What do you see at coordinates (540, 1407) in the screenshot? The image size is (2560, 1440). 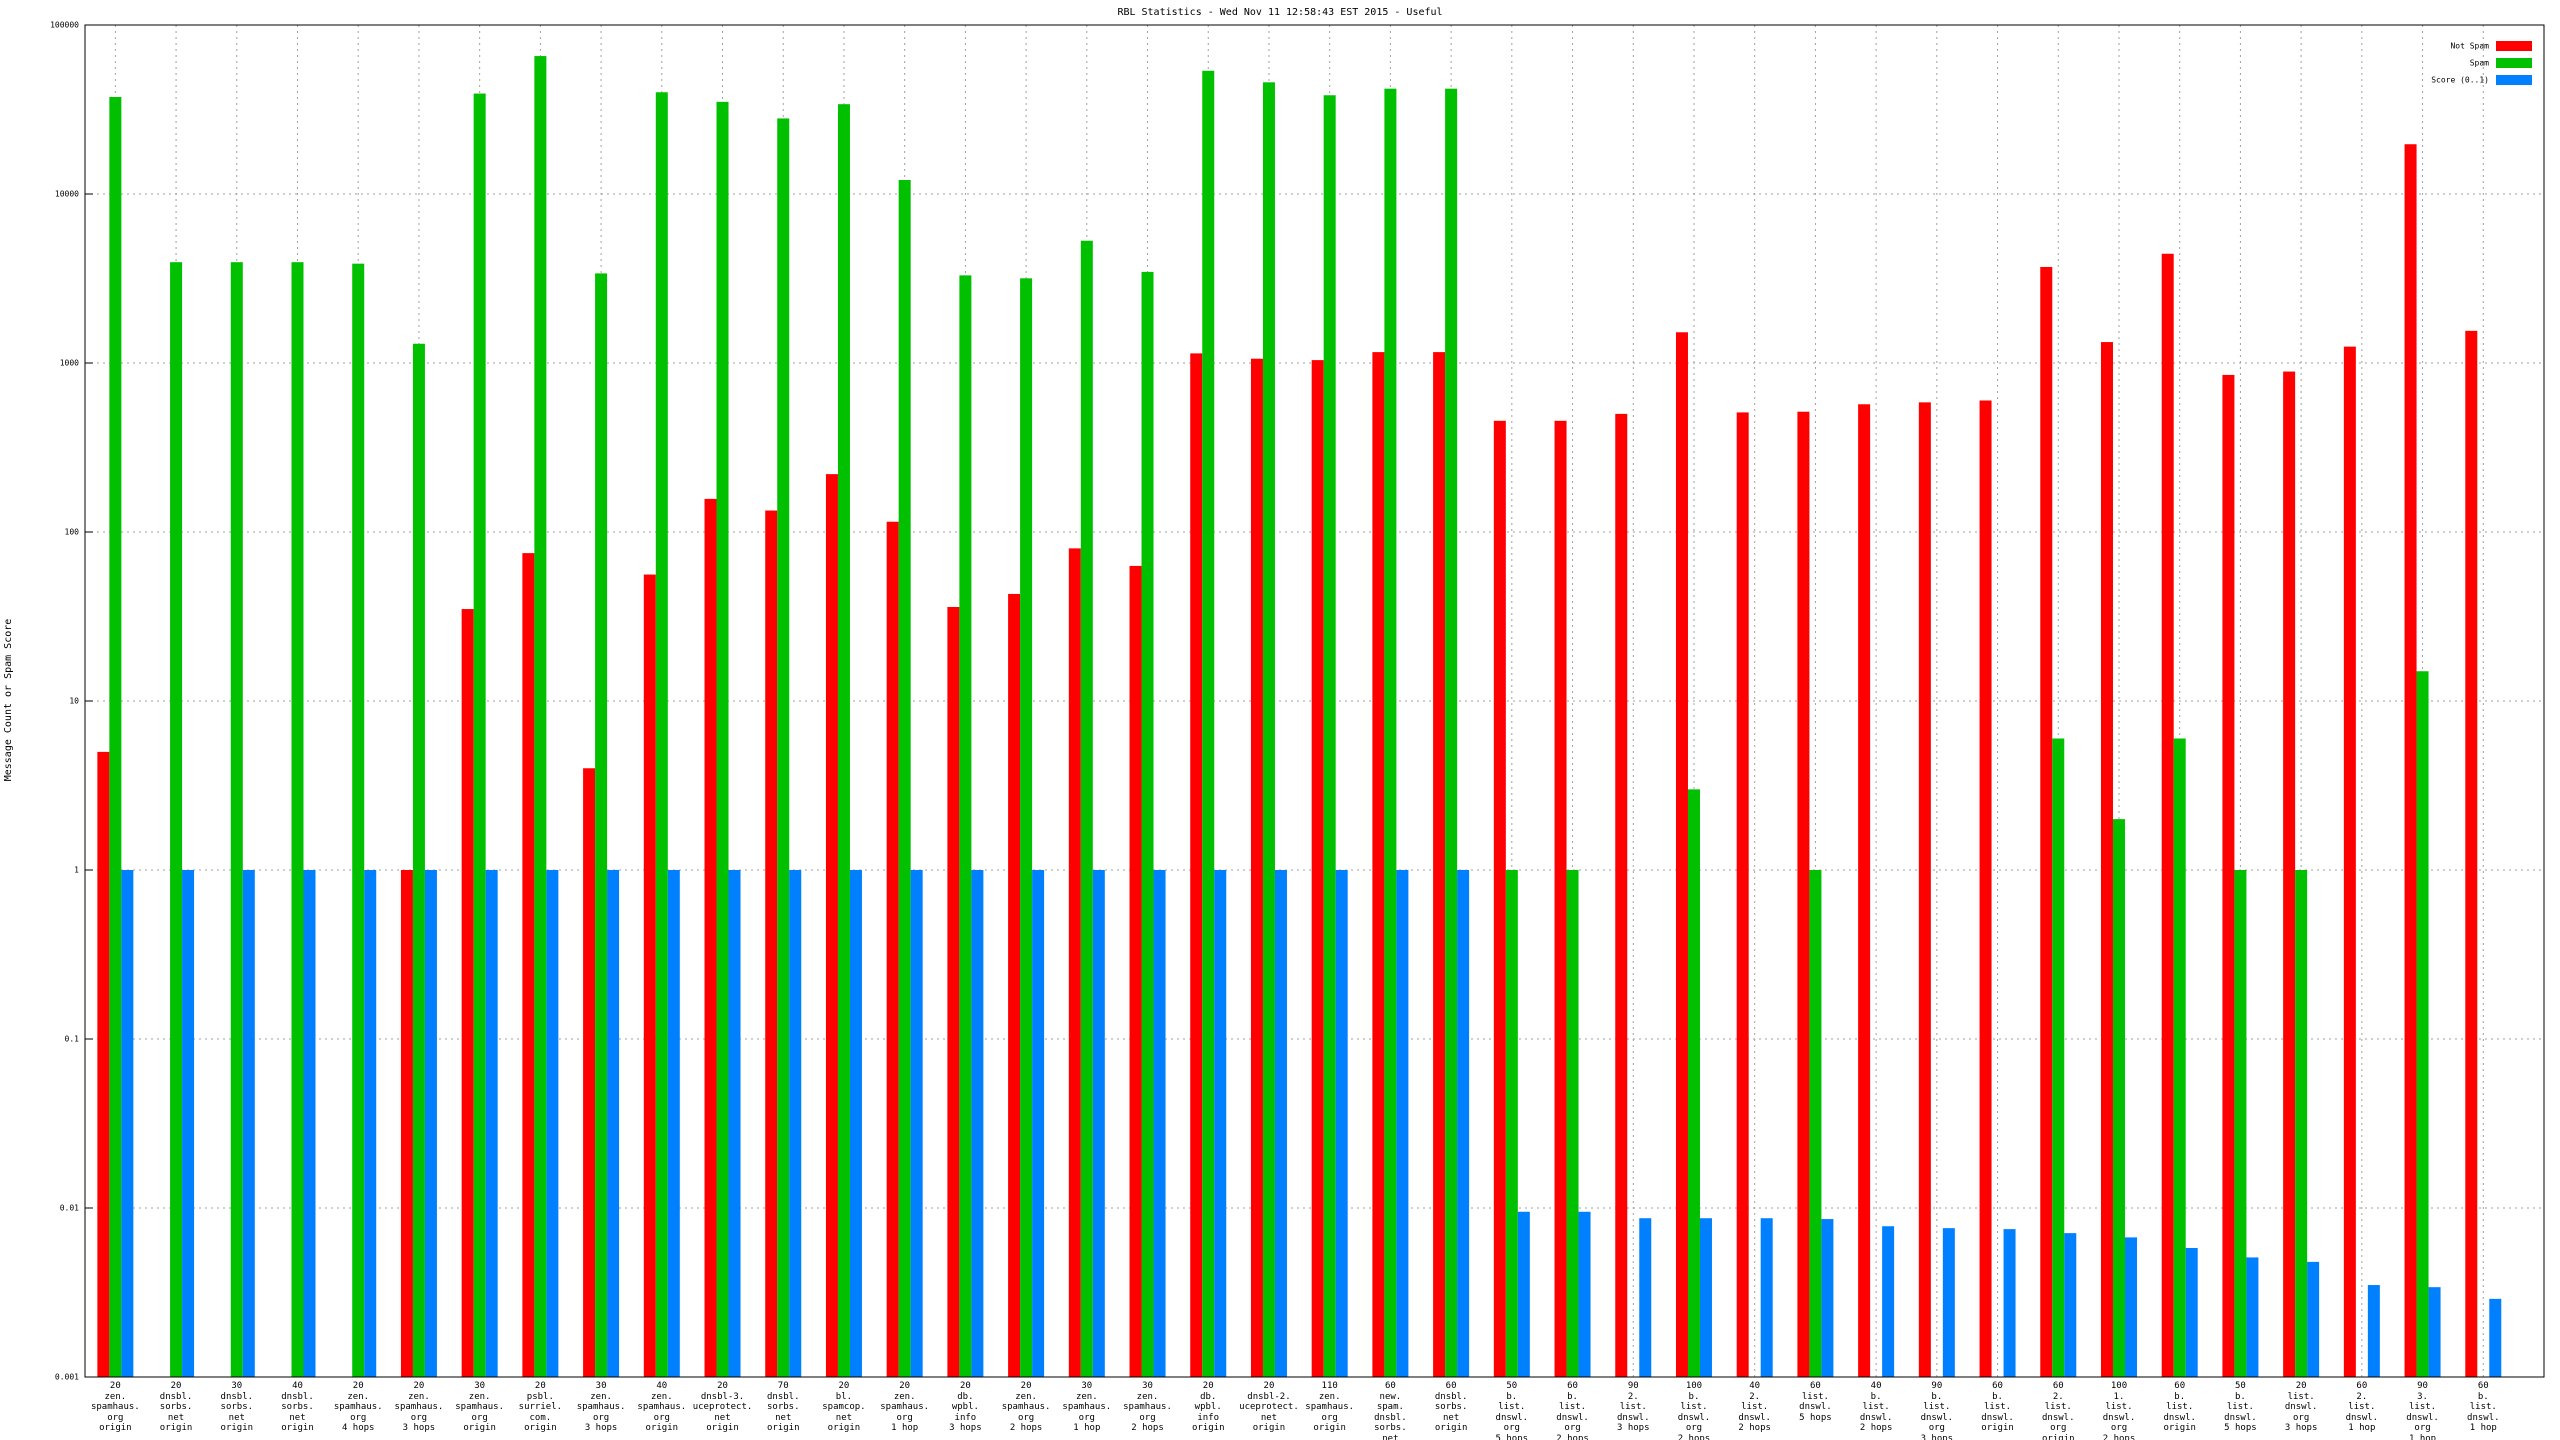 I see `x-tick-label: 20 psbl. surriel. com. origin` at bounding box center [540, 1407].